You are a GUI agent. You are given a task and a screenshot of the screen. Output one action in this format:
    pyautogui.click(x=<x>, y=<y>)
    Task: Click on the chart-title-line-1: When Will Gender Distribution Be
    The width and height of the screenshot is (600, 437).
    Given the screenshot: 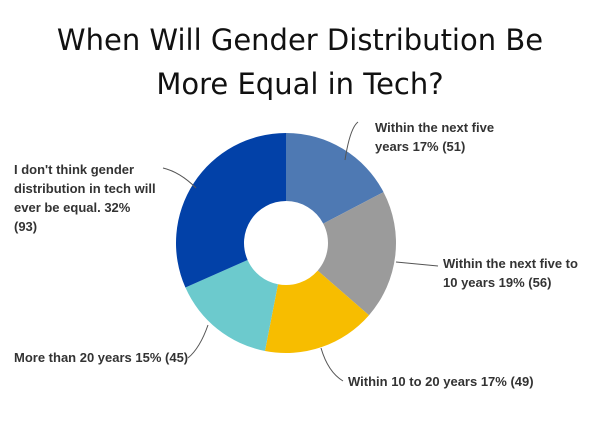 What is the action you would take?
    pyautogui.click(x=300, y=40)
    